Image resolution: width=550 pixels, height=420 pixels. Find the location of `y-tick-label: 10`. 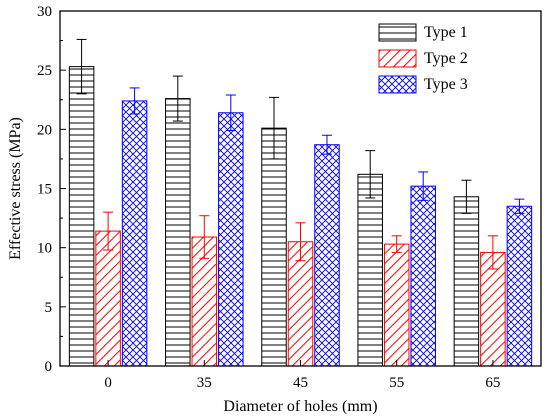

y-tick-label: 10 is located at coordinates (44, 249).